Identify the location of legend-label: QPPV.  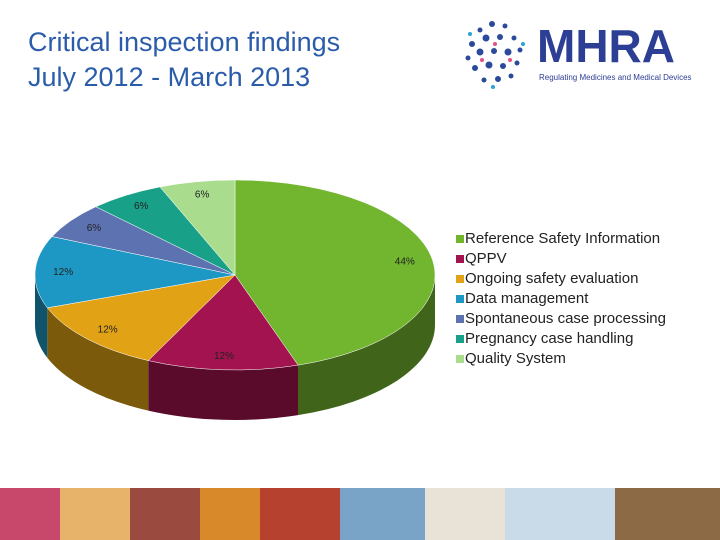
(486, 258).